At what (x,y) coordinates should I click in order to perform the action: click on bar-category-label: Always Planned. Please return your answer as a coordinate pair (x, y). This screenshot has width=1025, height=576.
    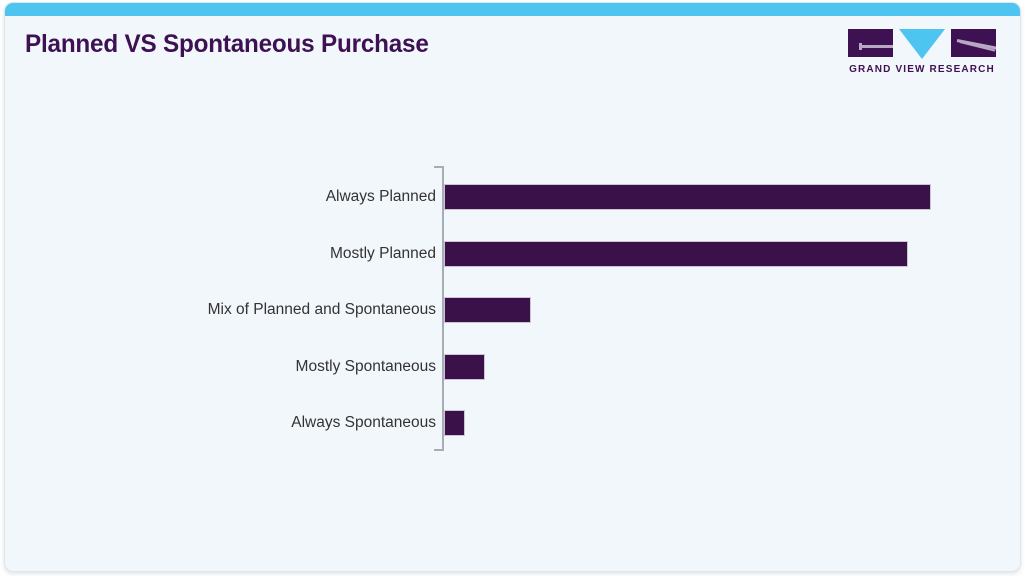
    Looking at the image, I should click on (380, 196).